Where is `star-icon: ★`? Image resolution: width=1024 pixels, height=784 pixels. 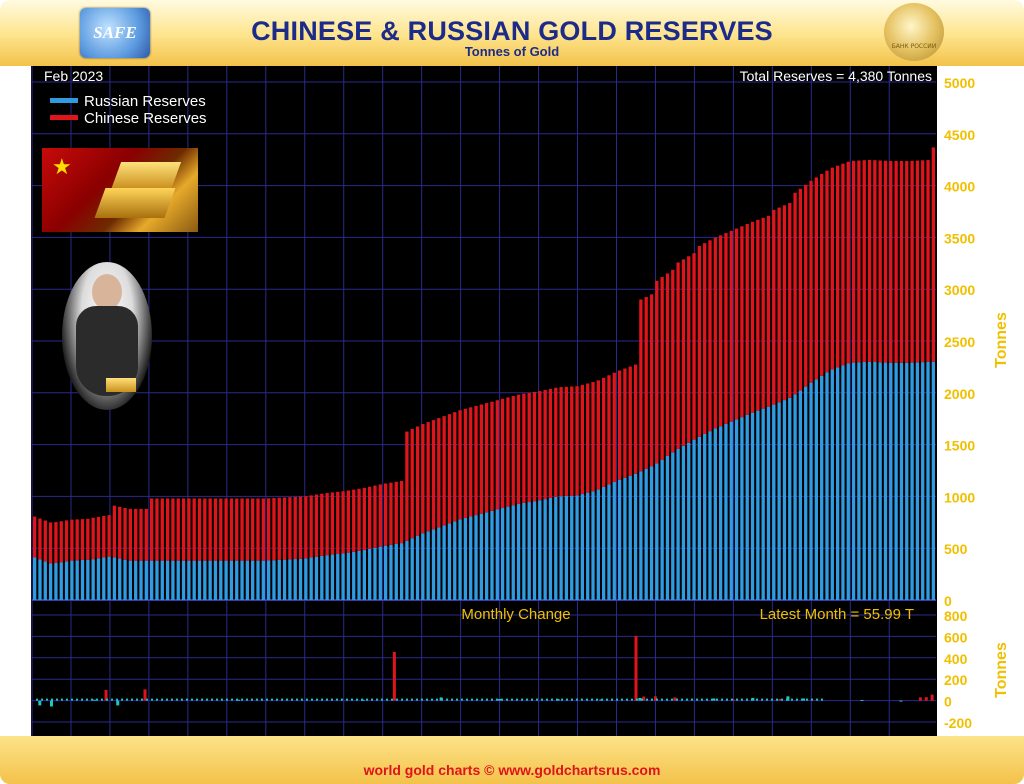 star-icon: ★ is located at coordinates (62, 166).